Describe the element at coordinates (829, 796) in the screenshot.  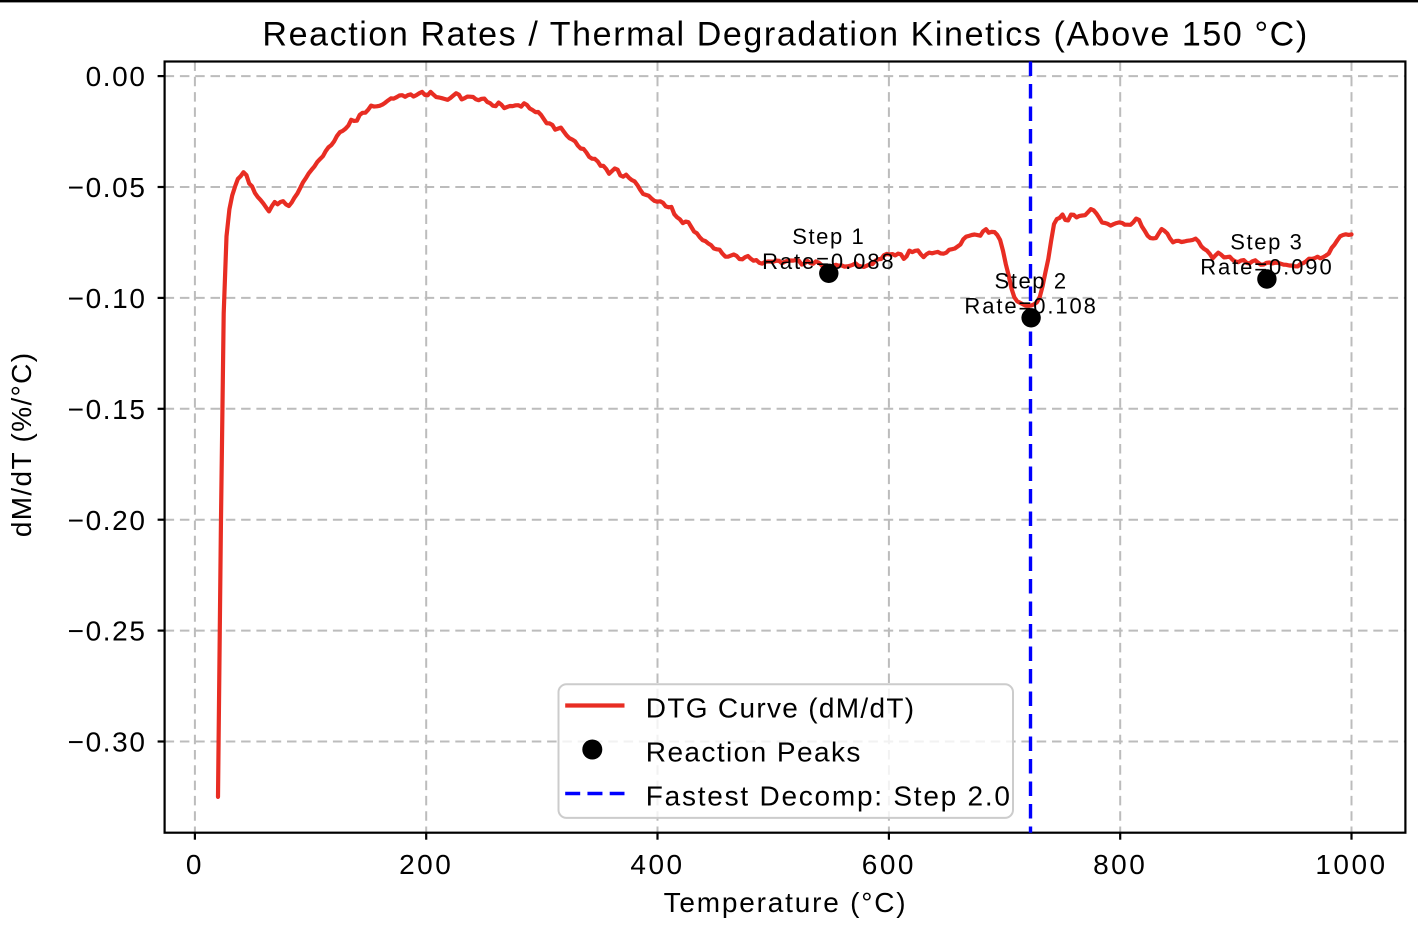
I see `svg-text: Fastest Decomp: Step 2.0` at that location.